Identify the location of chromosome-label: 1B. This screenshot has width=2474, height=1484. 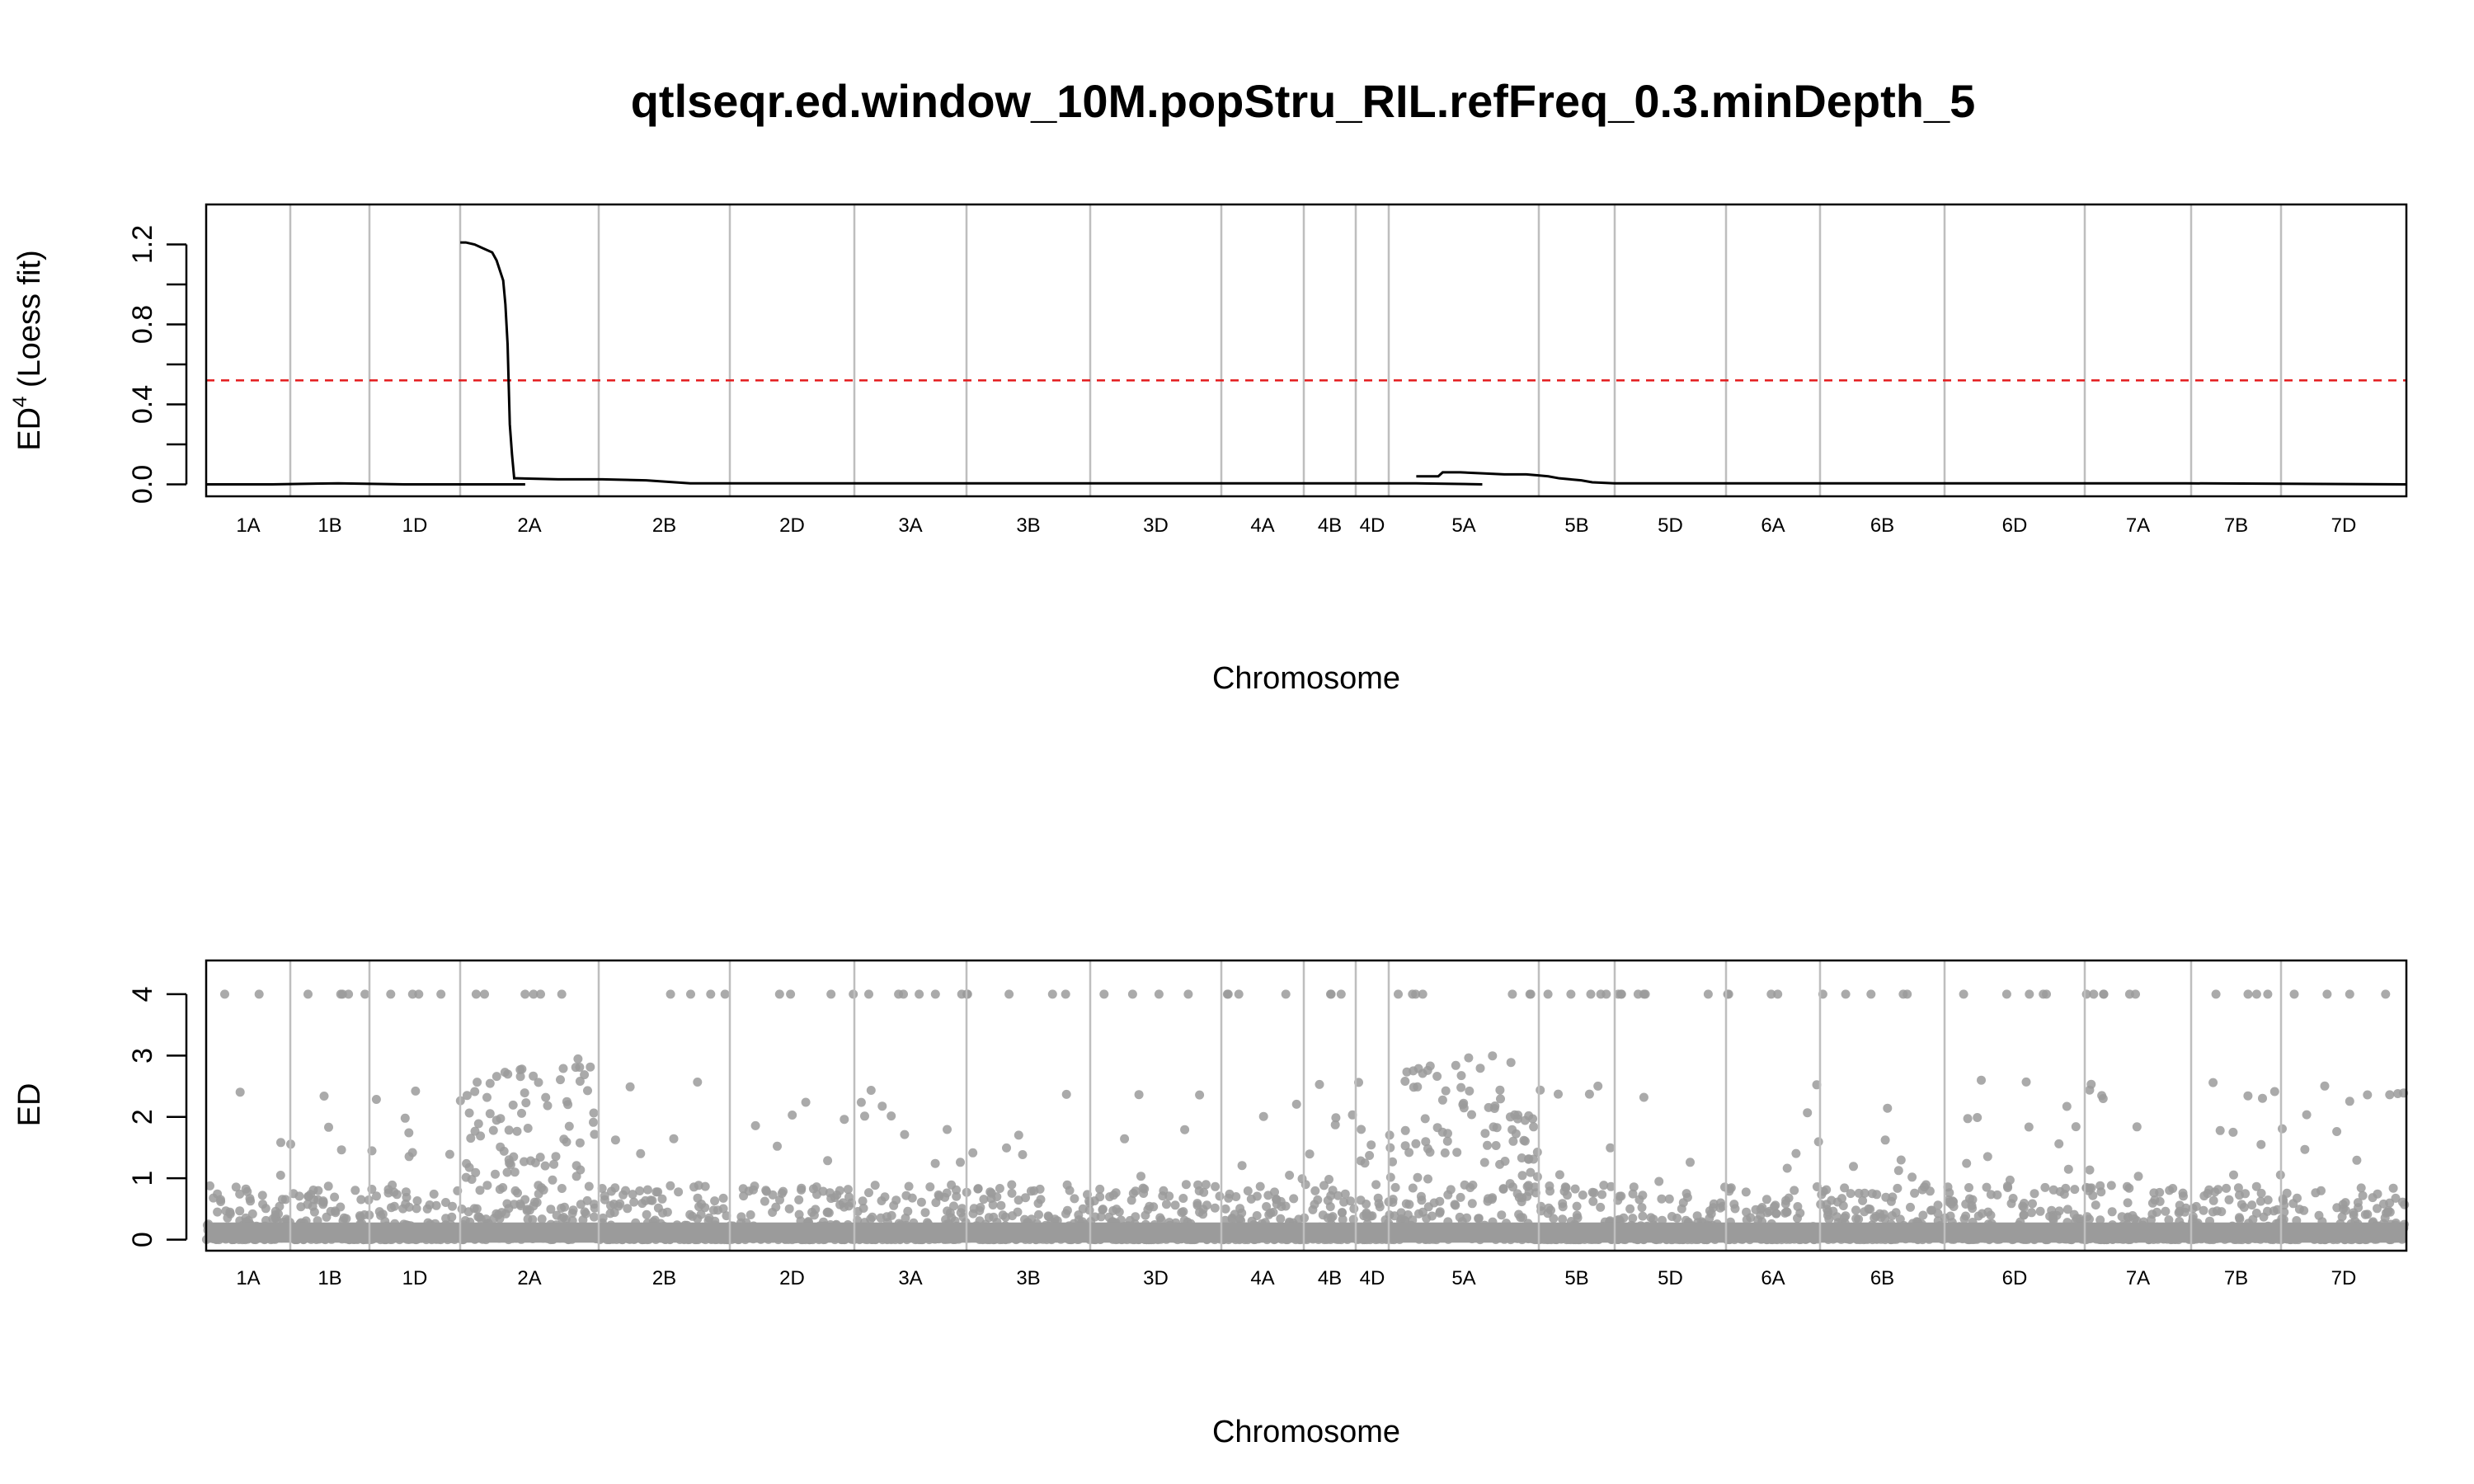
(329, 525).